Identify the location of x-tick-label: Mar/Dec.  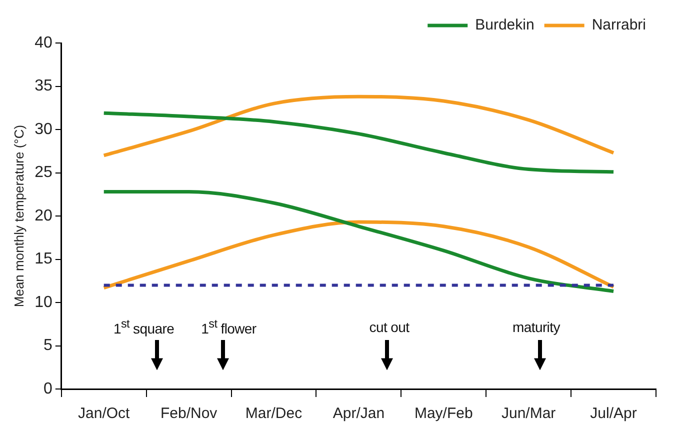
(274, 413).